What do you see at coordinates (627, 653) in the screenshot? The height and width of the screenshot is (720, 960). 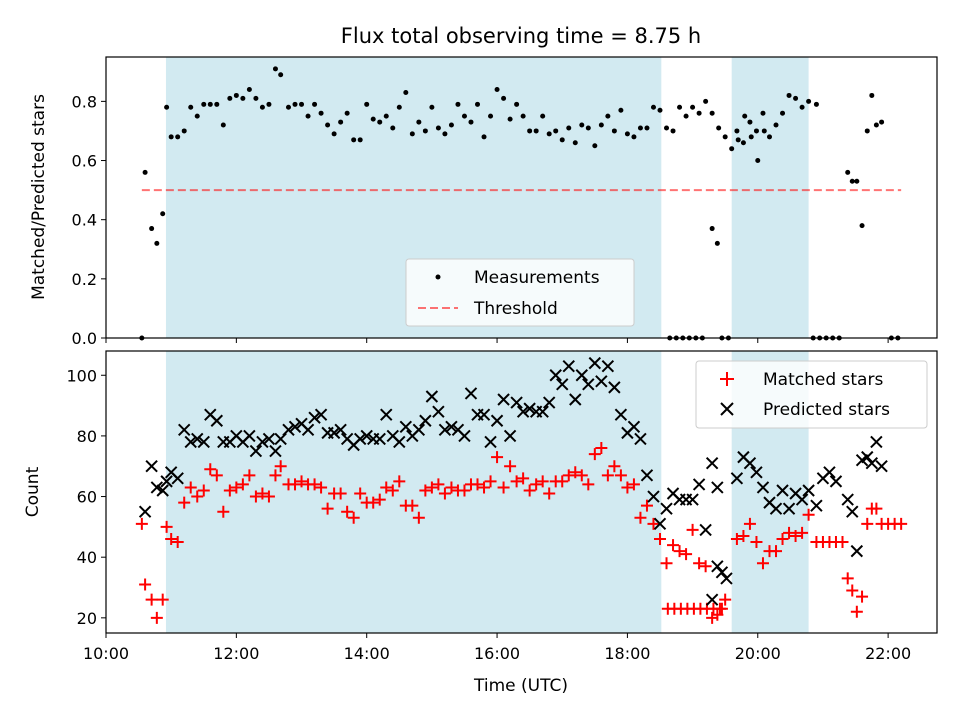 I see `x-tick-label: 18:00` at bounding box center [627, 653].